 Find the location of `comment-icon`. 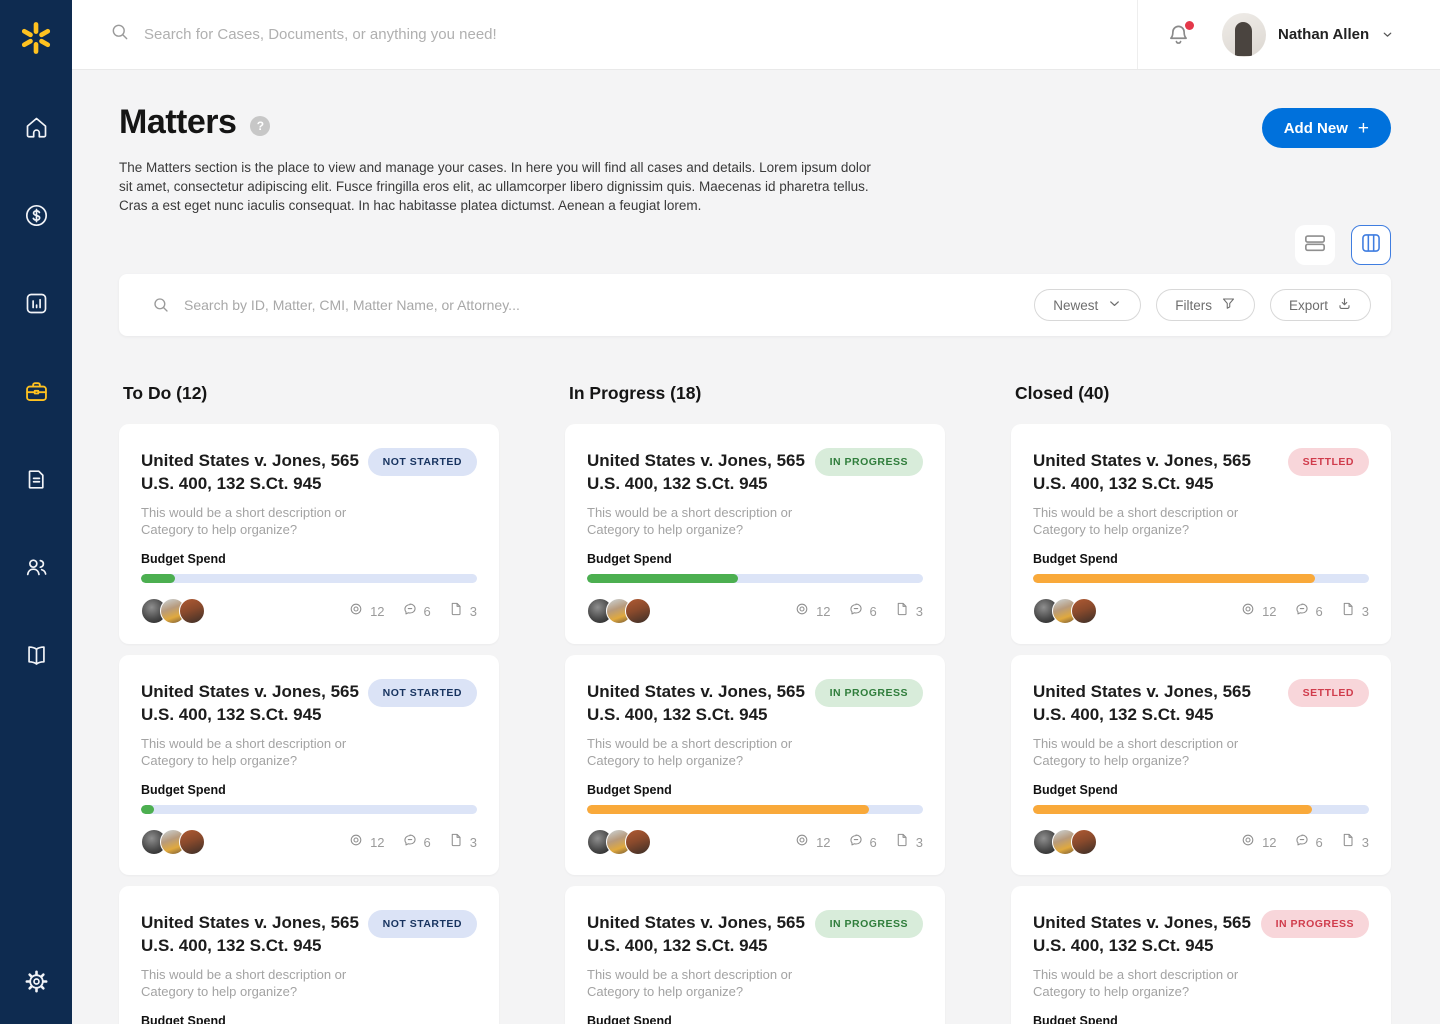

comment-icon is located at coordinates (410, 611).